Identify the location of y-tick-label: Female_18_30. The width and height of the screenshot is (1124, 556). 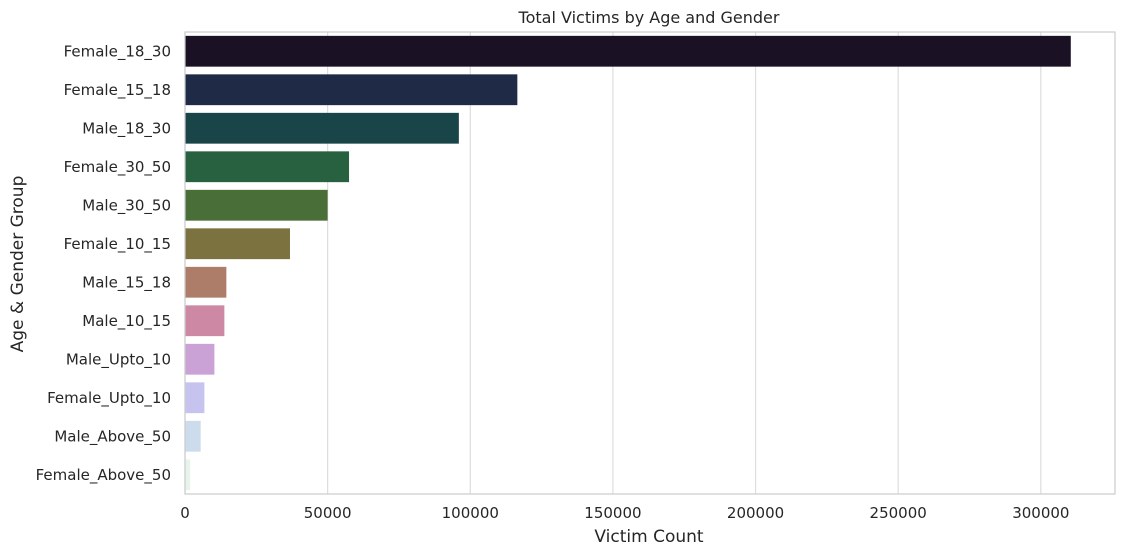
(117, 51).